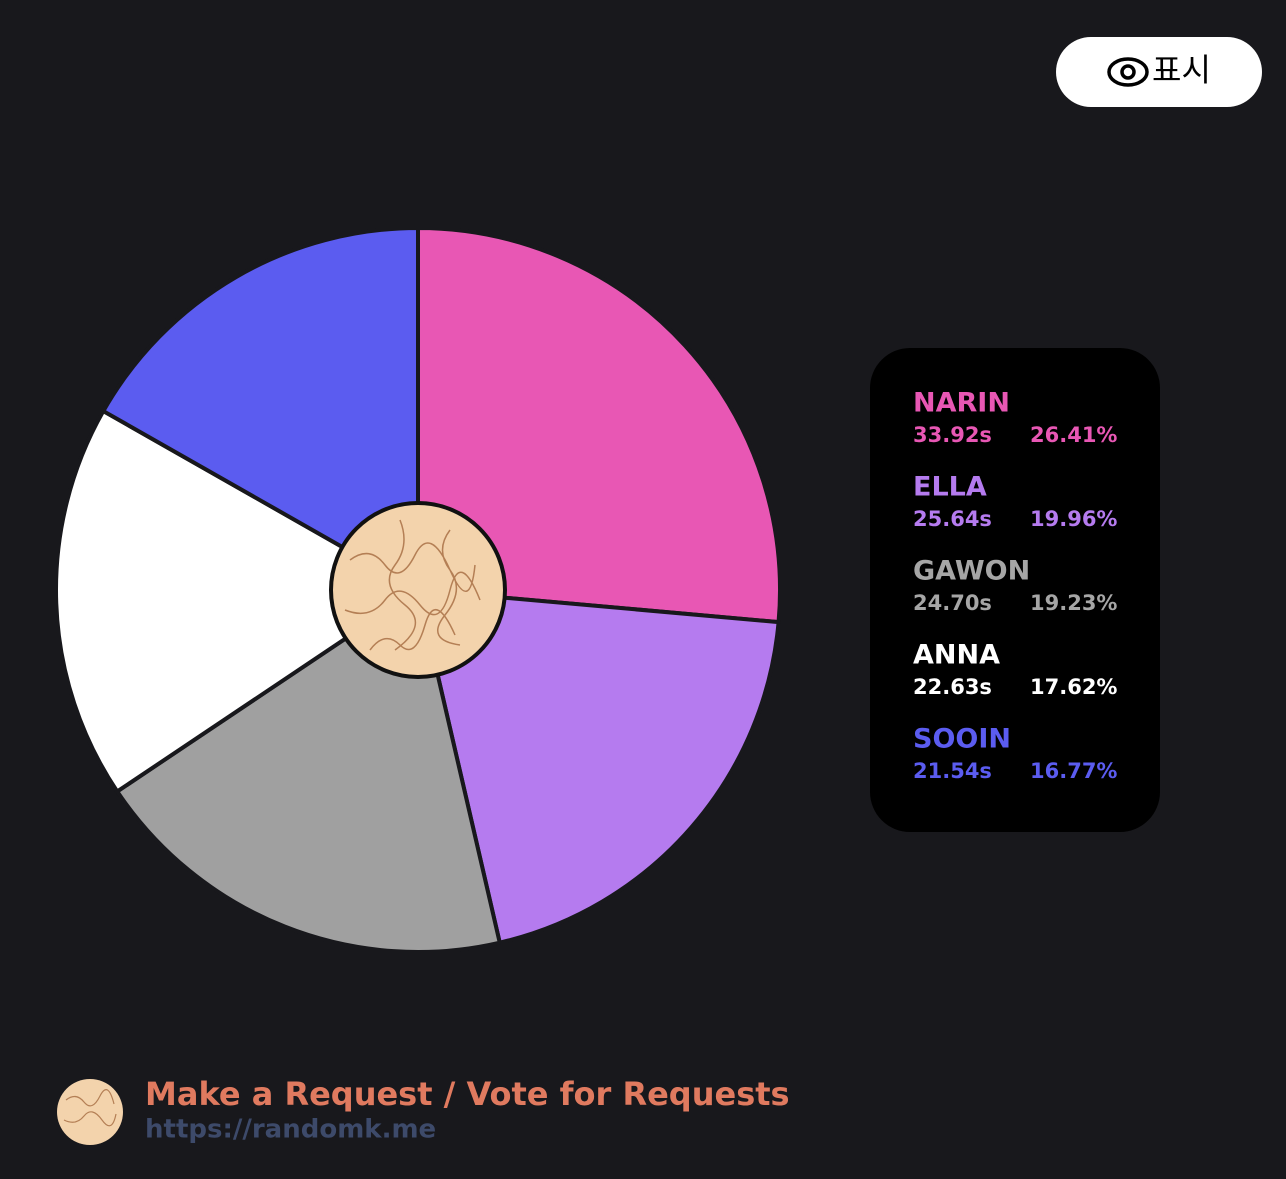  What do you see at coordinates (1073, 603) in the screenshot?
I see `legend-percent: 19.23%` at bounding box center [1073, 603].